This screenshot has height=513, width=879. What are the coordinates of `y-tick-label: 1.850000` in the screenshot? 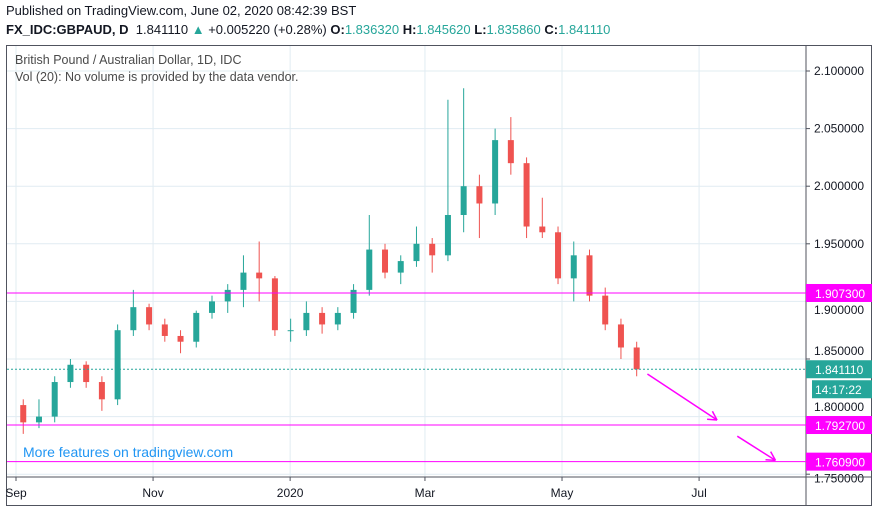 It's located at (839, 351).